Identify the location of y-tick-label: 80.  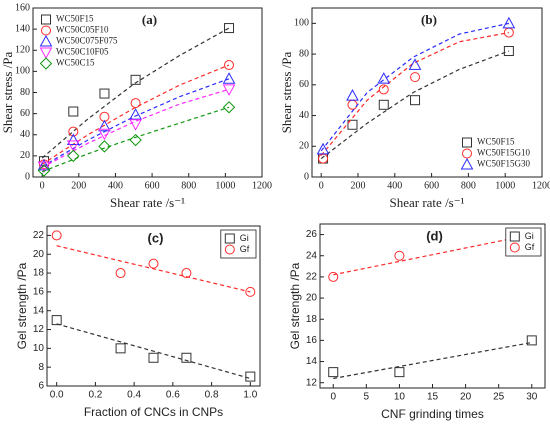
(304, 53).